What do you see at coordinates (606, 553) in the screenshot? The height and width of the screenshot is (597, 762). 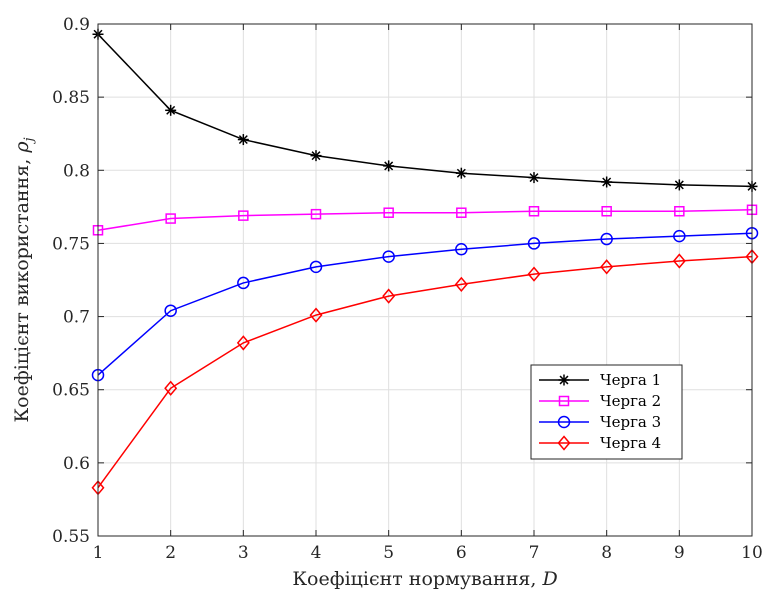 I see `x-tick-label: 8` at bounding box center [606, 553].